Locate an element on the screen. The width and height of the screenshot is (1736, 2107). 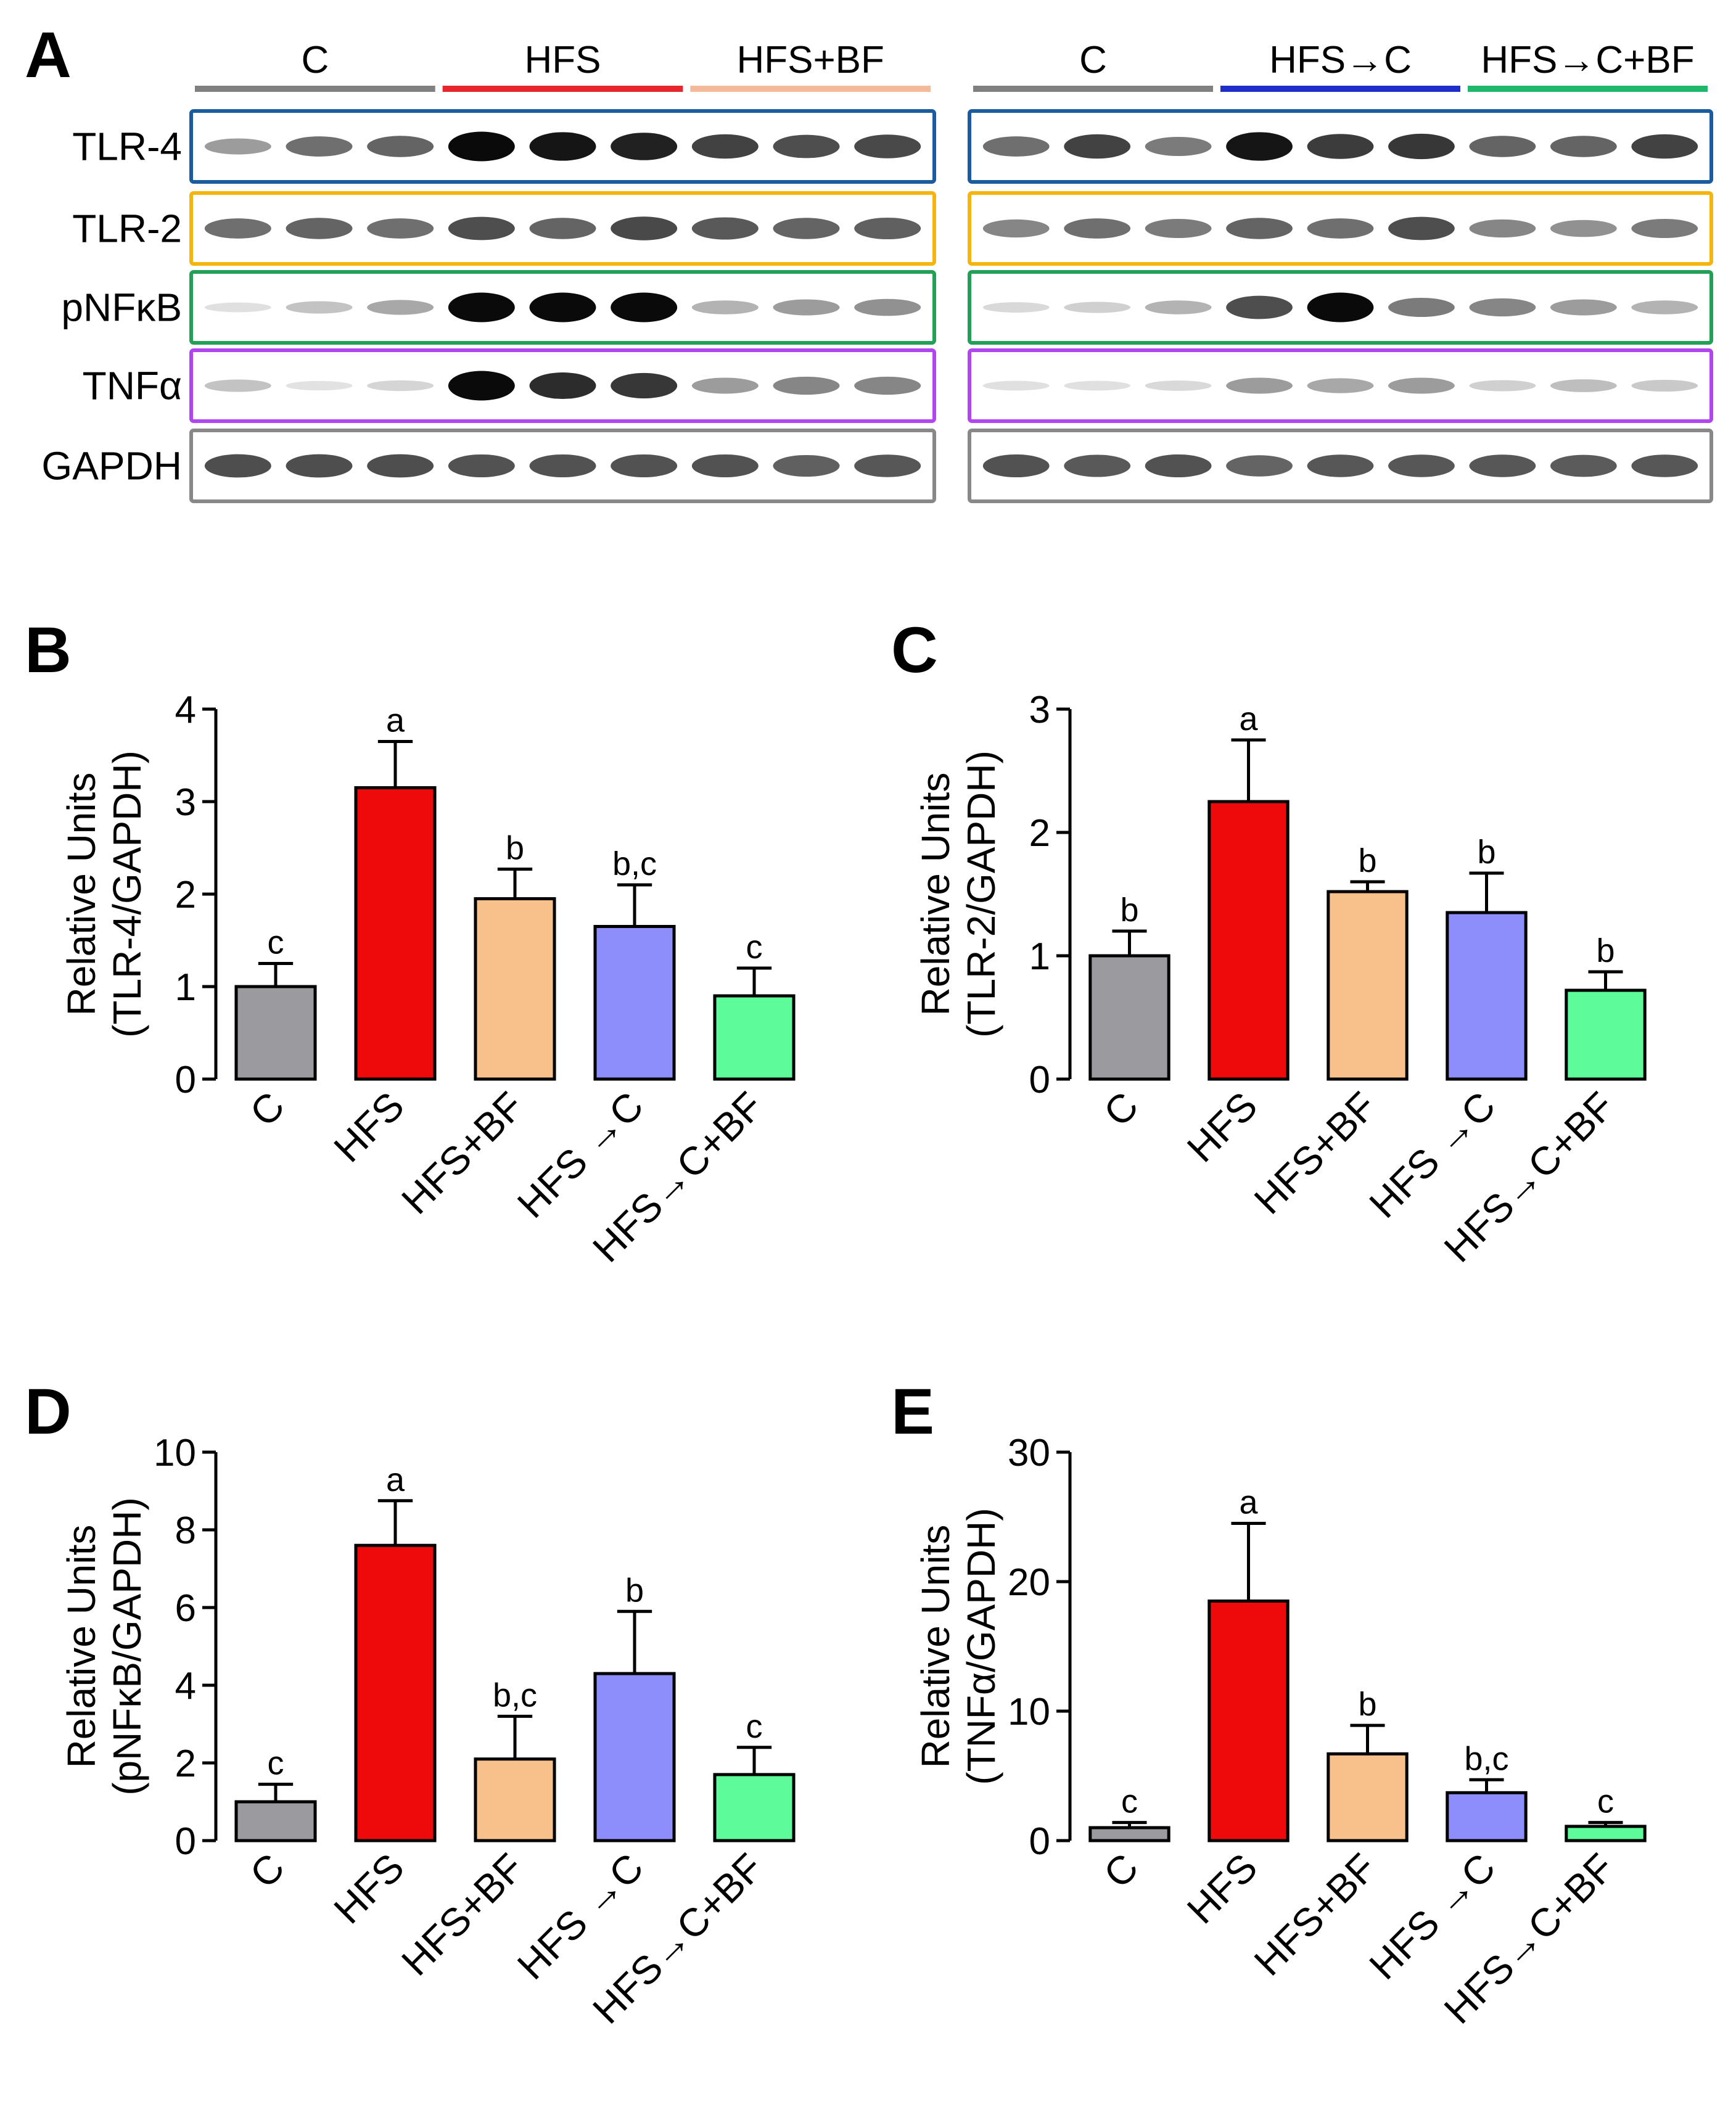
chart-b-y-tick-label-0: 0 is located at coordinates (186, 1080).